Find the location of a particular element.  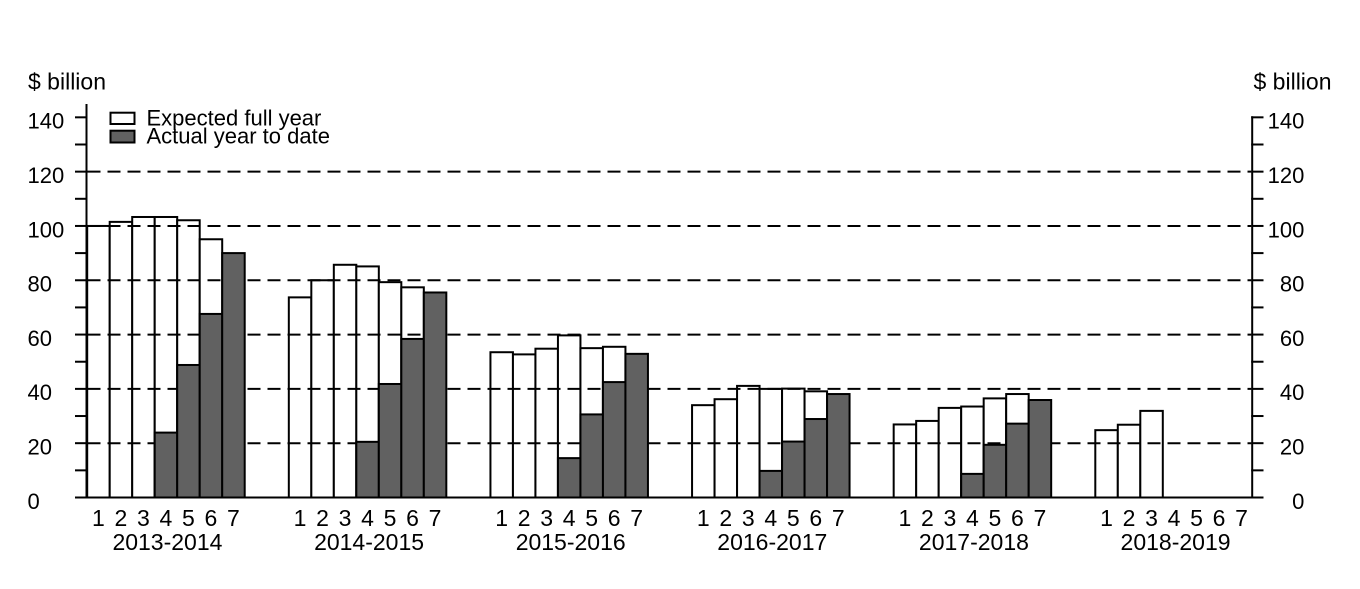

svg-text: 2018-2019 is located at coordinates (1176, 542).